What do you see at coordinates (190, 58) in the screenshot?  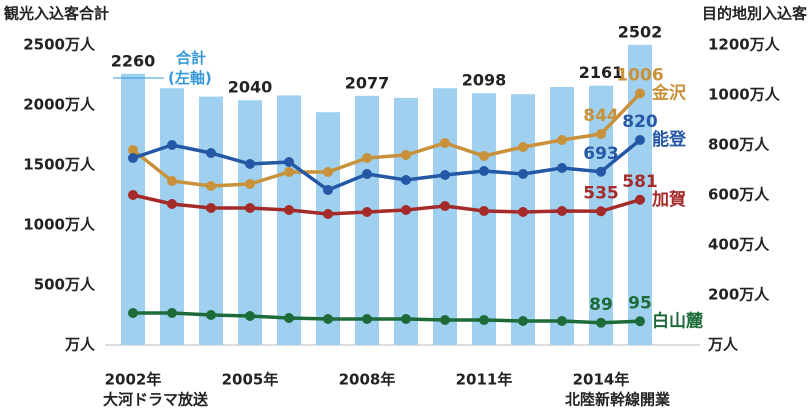 I see `legend-label-part: 合計` at bounding box center [190, 58].